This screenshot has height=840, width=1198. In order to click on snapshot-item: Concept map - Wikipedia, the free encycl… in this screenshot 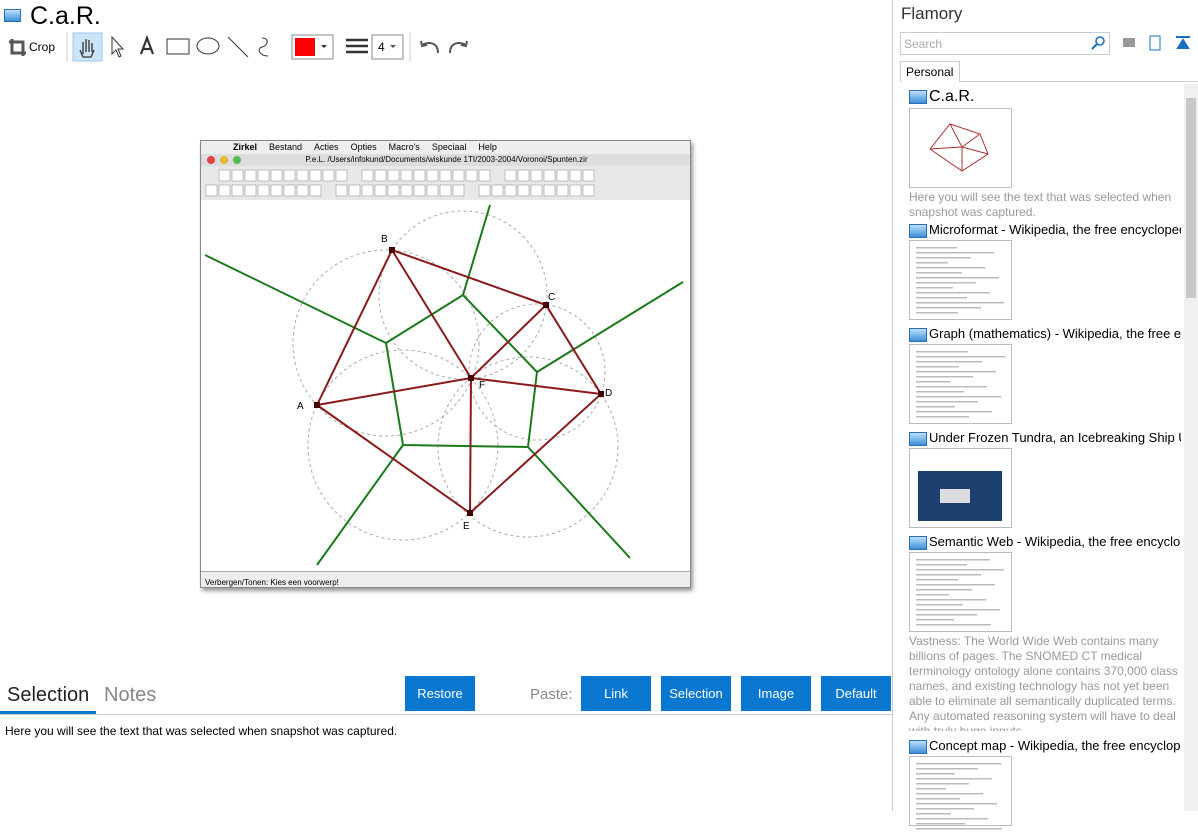, I will do `click(1045, 784)`.